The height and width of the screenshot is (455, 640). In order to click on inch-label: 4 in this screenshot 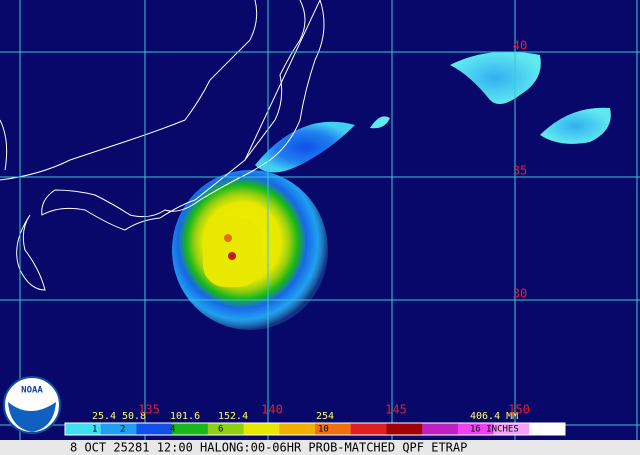, I will do `click(172, 430)`.